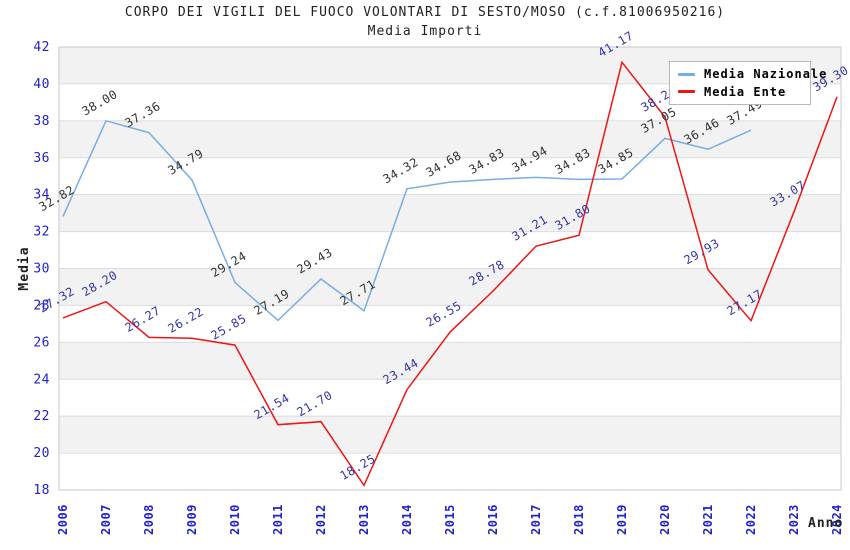  What do you see at coordinates (41, 84) in the screenshot?
I see `y-tick-label: 40` at bounding box center [41, 84].